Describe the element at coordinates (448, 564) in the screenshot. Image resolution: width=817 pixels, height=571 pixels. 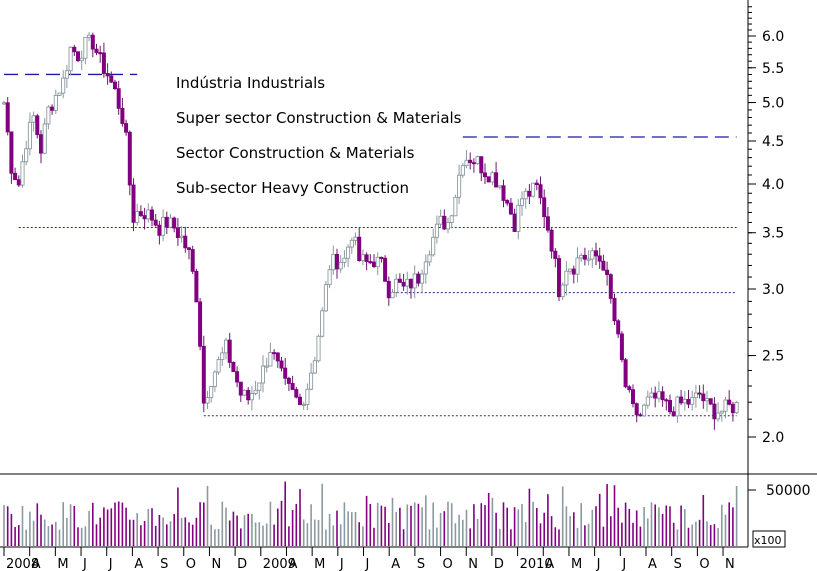
I see `month-label: O` at that location.